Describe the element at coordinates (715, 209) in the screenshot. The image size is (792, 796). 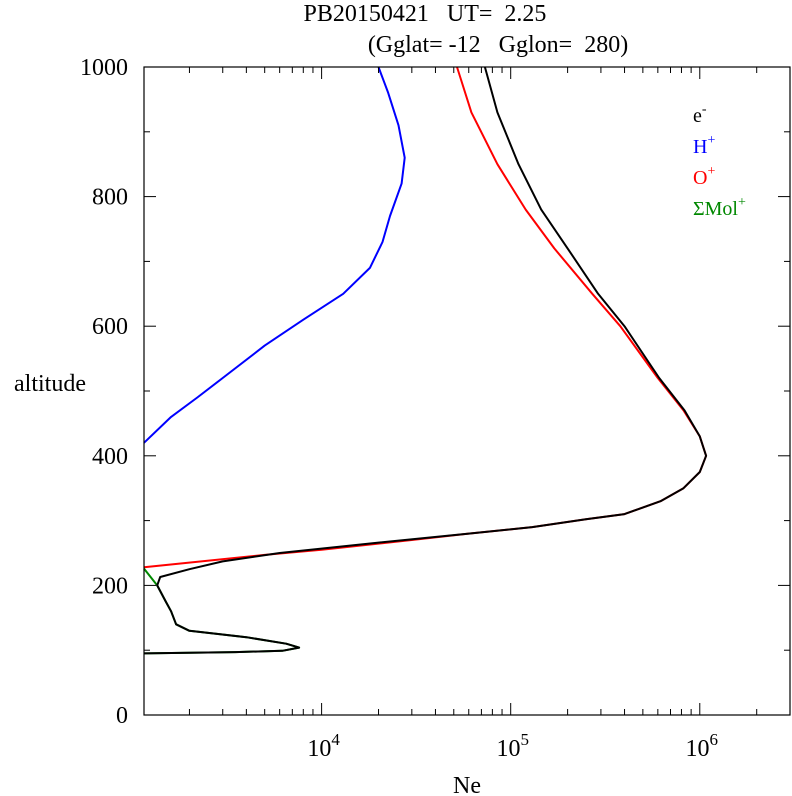
I see `legend-entry-label: ΣMol` at that location.